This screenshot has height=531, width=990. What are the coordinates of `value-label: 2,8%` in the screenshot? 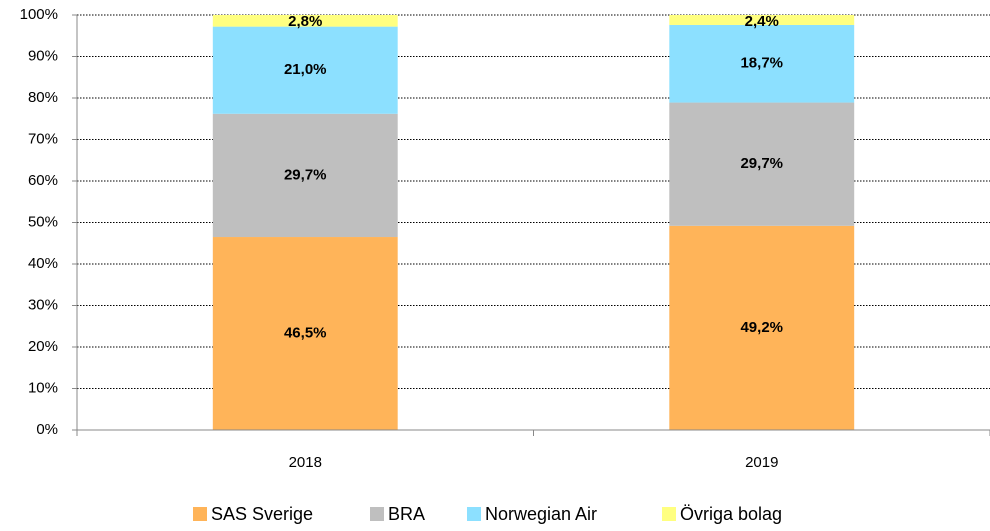 It's located at (305, 21).